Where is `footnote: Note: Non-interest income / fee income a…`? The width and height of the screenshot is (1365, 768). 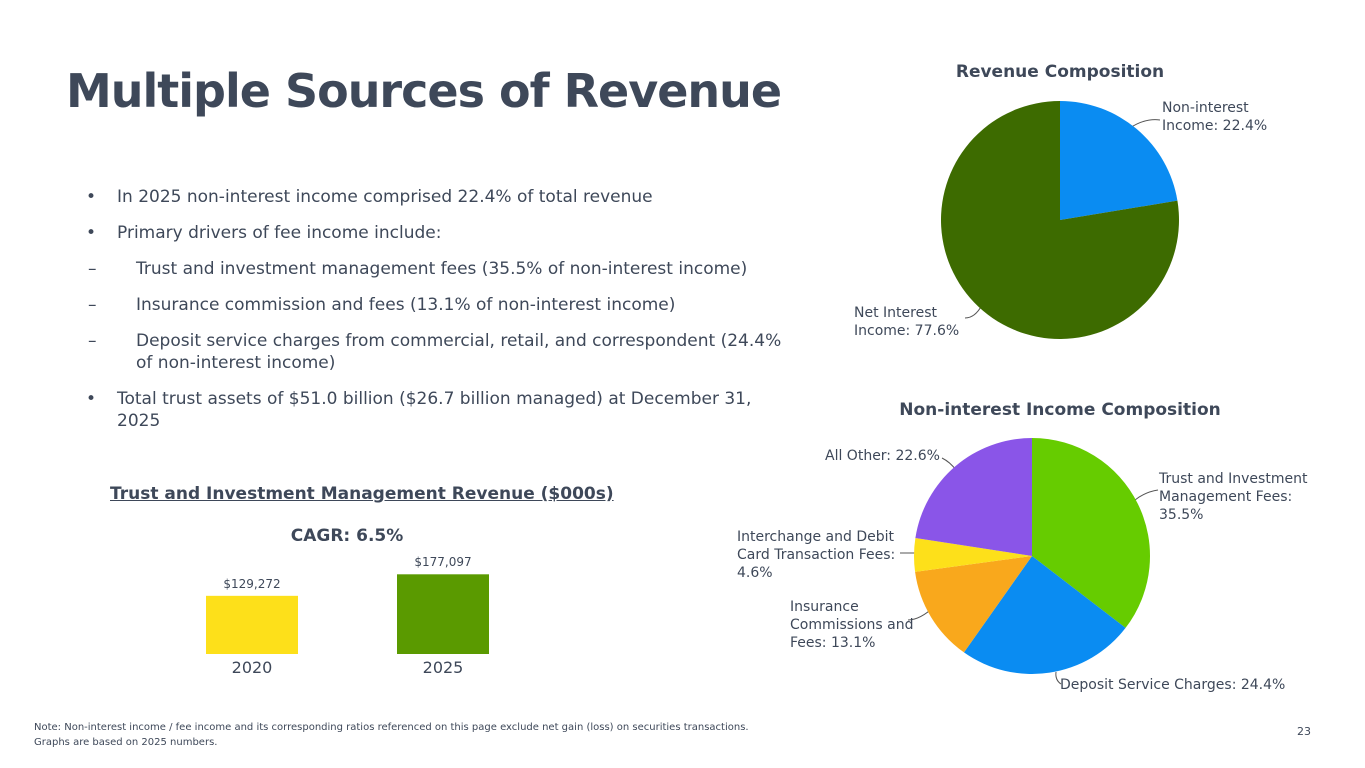
footnote: Note: Non-interest income / fee income a… is located at coordinates (391, 735).